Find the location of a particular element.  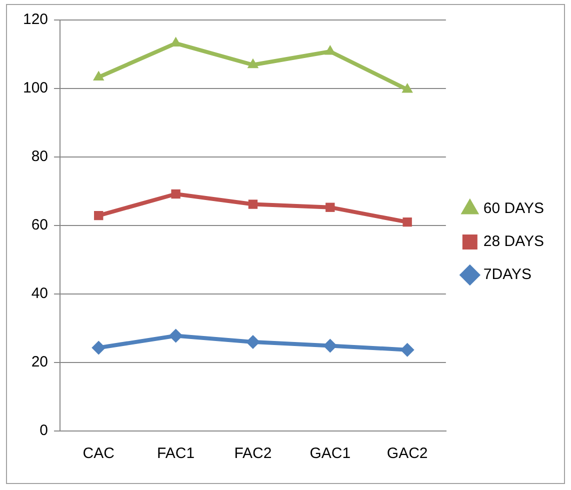

x-tick-label: GAC1 is located at coordinates (330, 453).